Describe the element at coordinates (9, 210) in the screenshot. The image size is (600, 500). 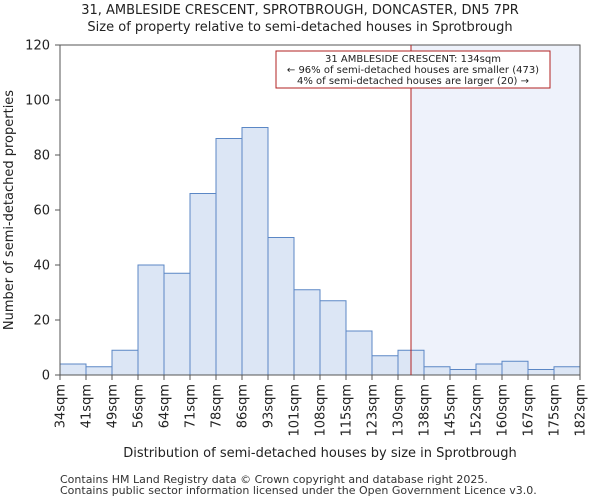
I see `y-axis-label: Number of semi-detached properties` at that location.